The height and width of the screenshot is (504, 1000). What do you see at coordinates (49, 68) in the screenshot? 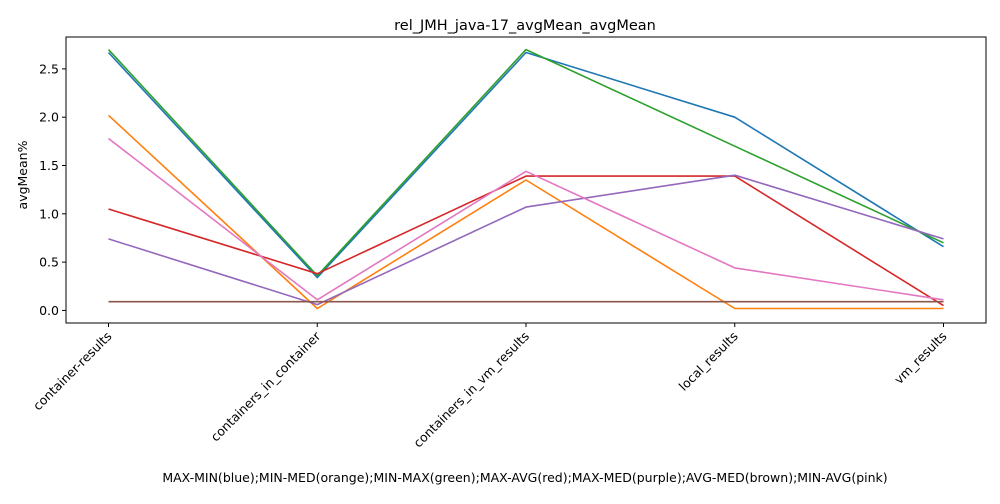
I see `y-tick-label: 2.5` at bounding box center [49, 68].